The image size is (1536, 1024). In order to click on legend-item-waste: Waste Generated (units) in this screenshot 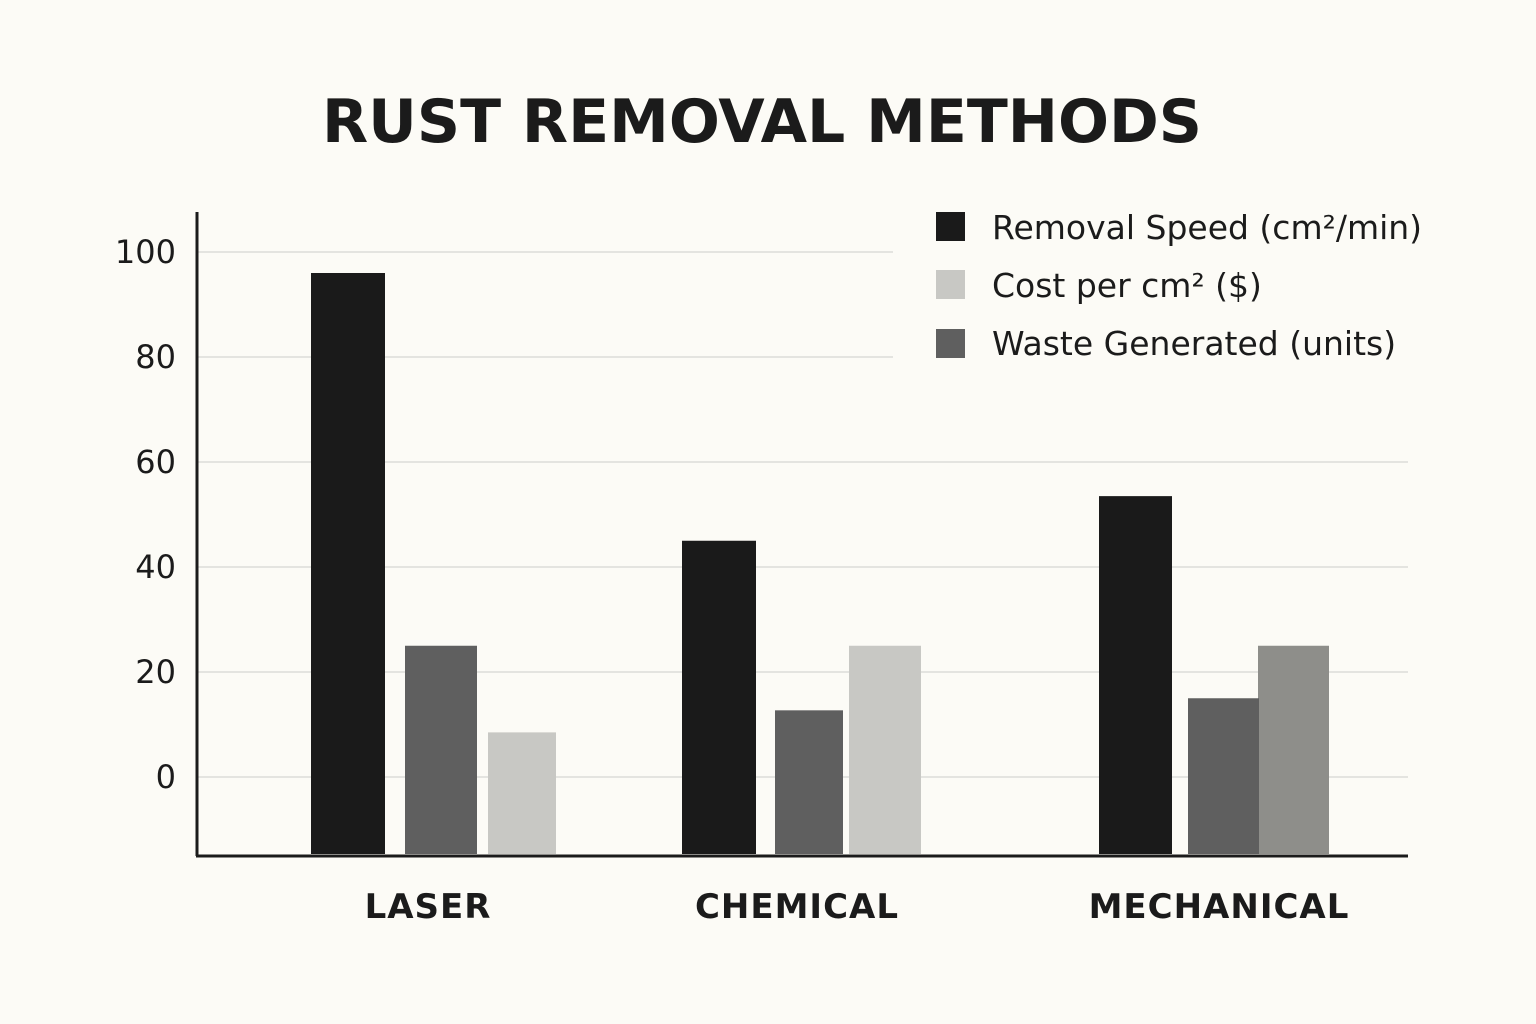, I will do `click(1166, 343)`.